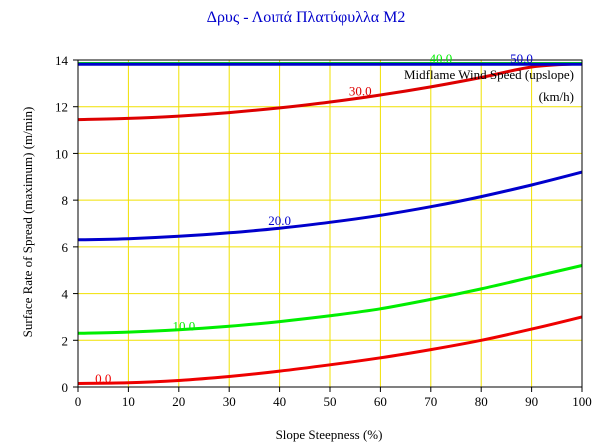  What do you see at coordinates (61, 107) in the screenshot?
I see `y-tick-label-6: 12` at bounding box center [61, 107].